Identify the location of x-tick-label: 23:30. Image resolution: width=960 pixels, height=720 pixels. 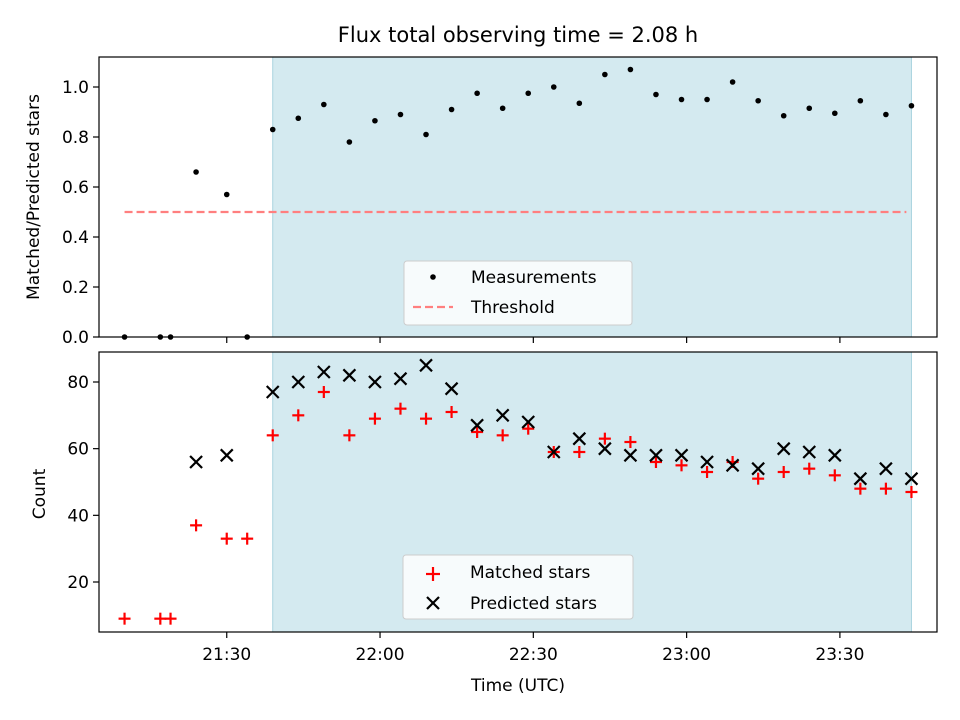
(839, 655).